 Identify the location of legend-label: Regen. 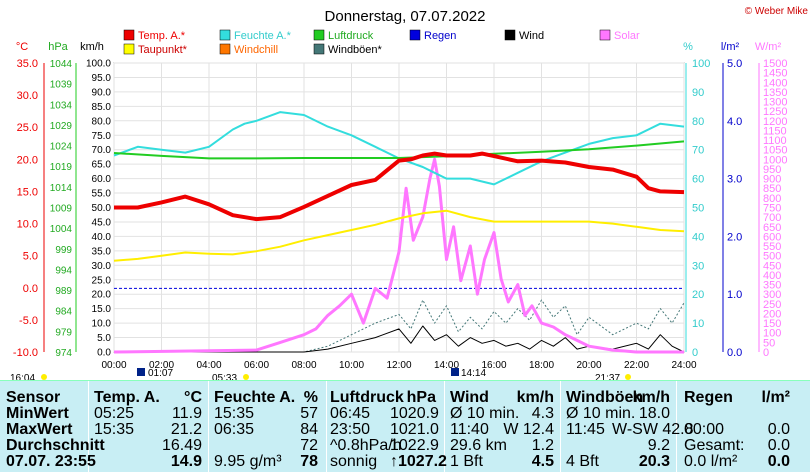
(440, 36).